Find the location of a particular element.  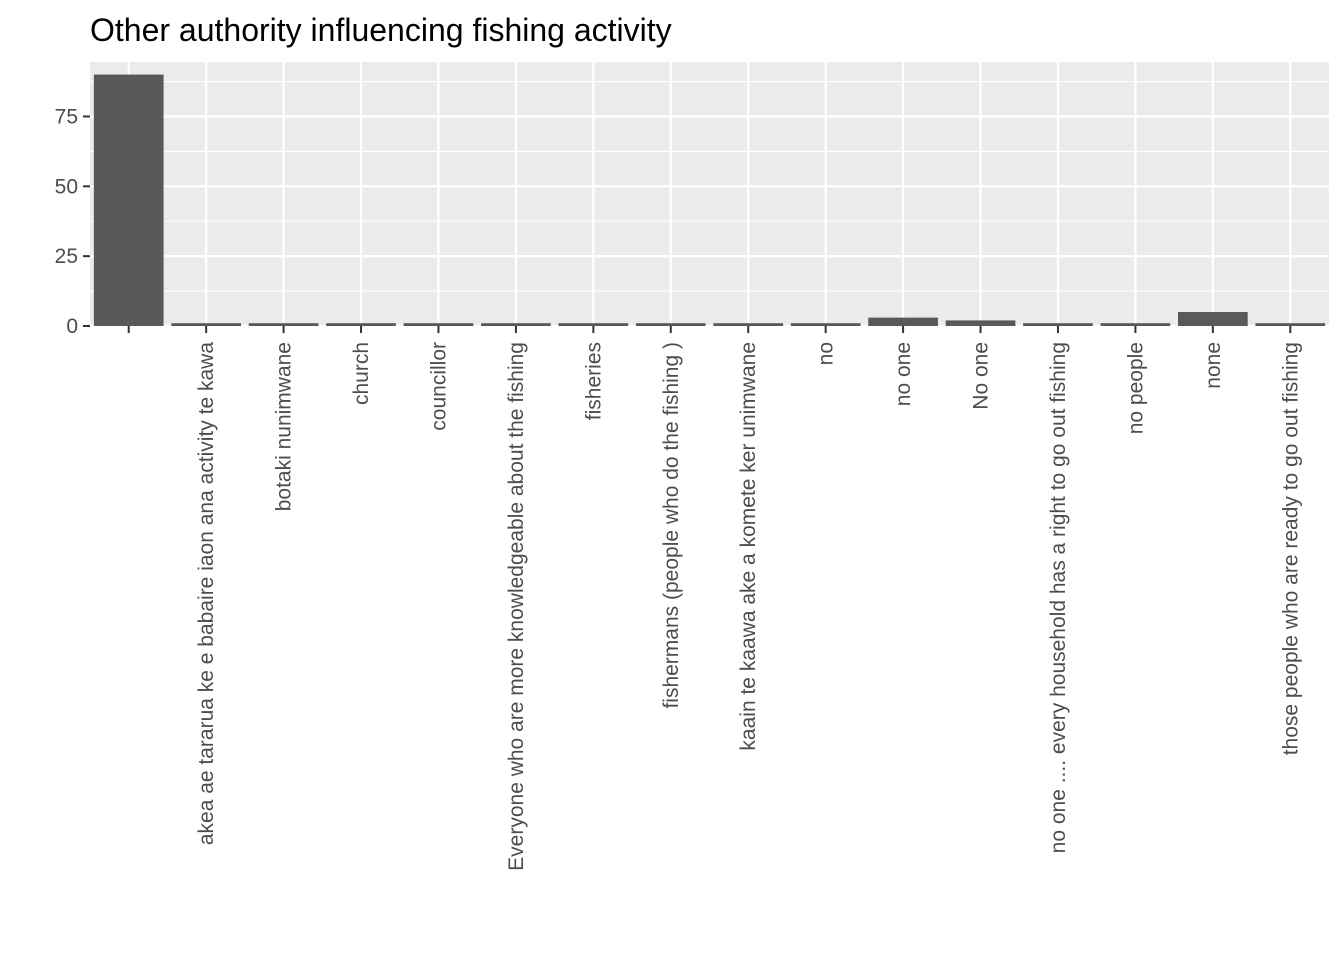

x-tick-label: none is located at coordinates (1213, 365).